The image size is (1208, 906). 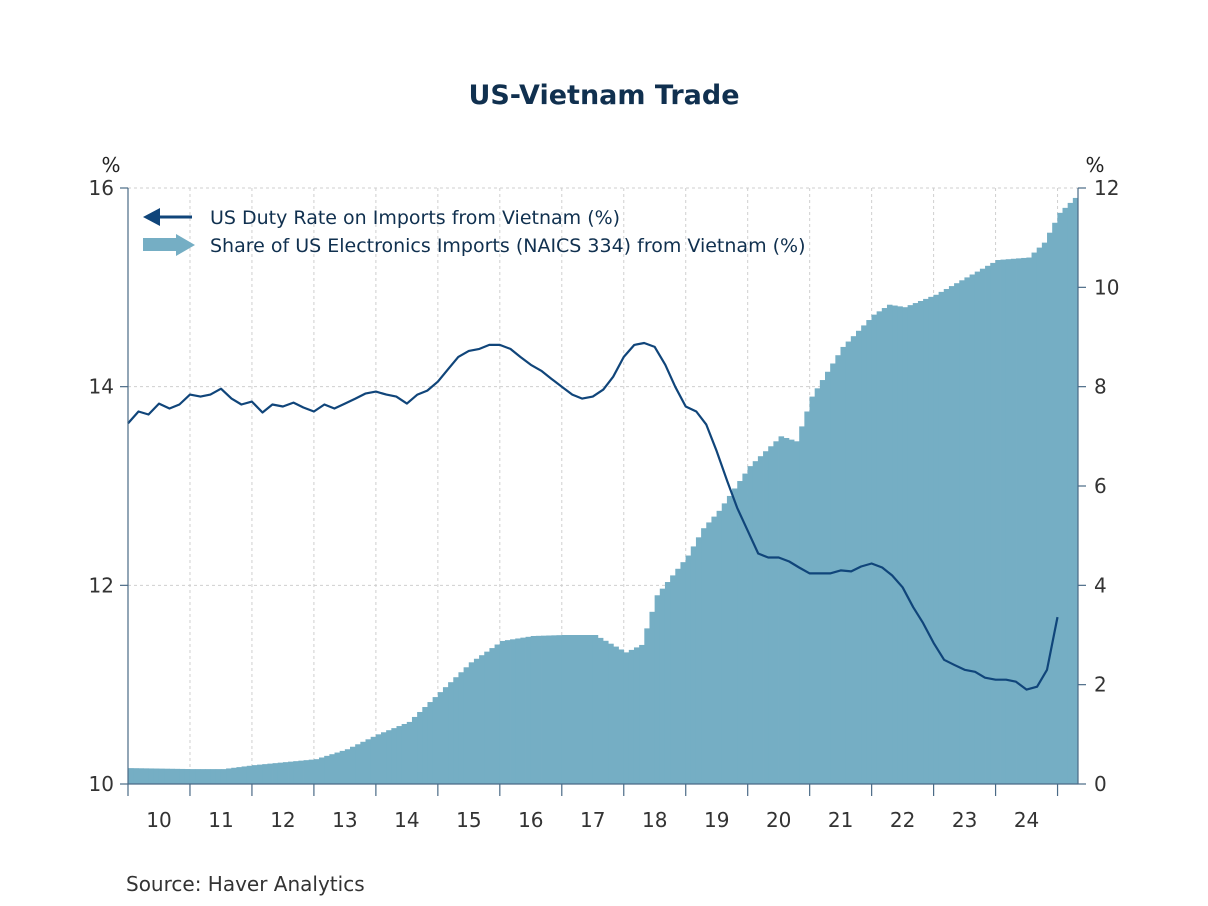 I want to click on x-tick-label: 14, so click(x=406, y=820).